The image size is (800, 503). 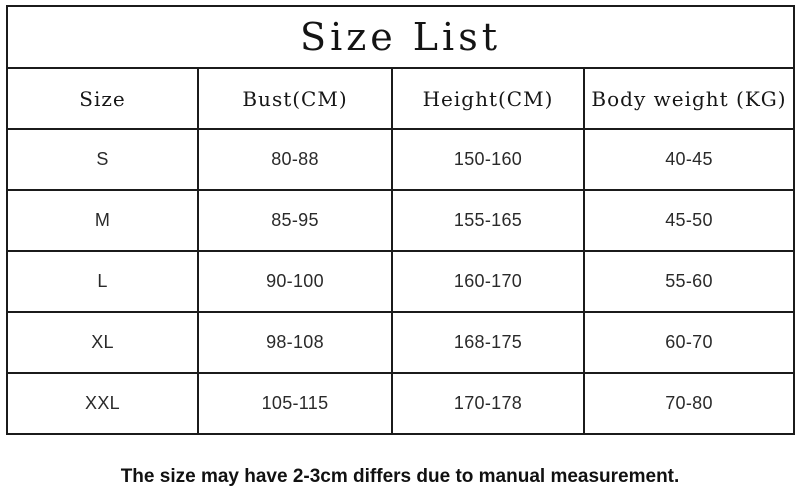 What do you see at coordinates (295, 281) in the screenshot?
I see `size-value: 90-100` at bounding box center [295, 281].